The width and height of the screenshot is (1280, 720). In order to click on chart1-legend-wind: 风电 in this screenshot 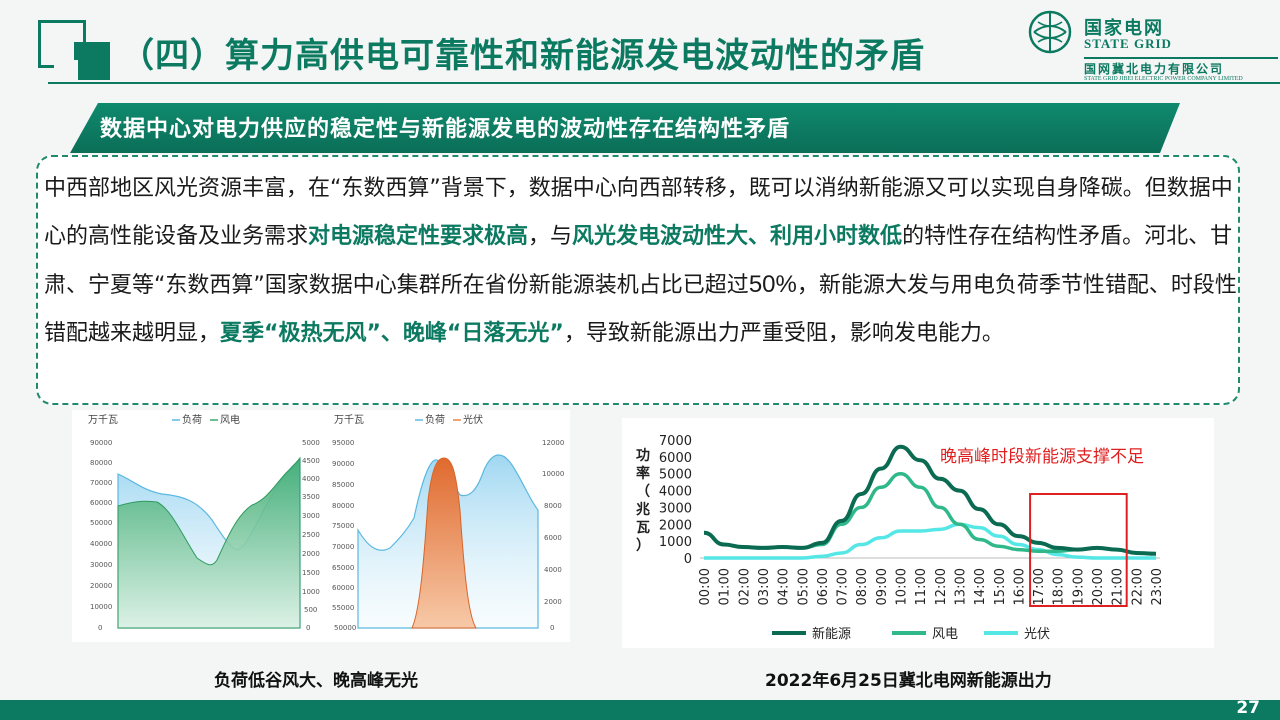, I will do `click(230, 419)`.